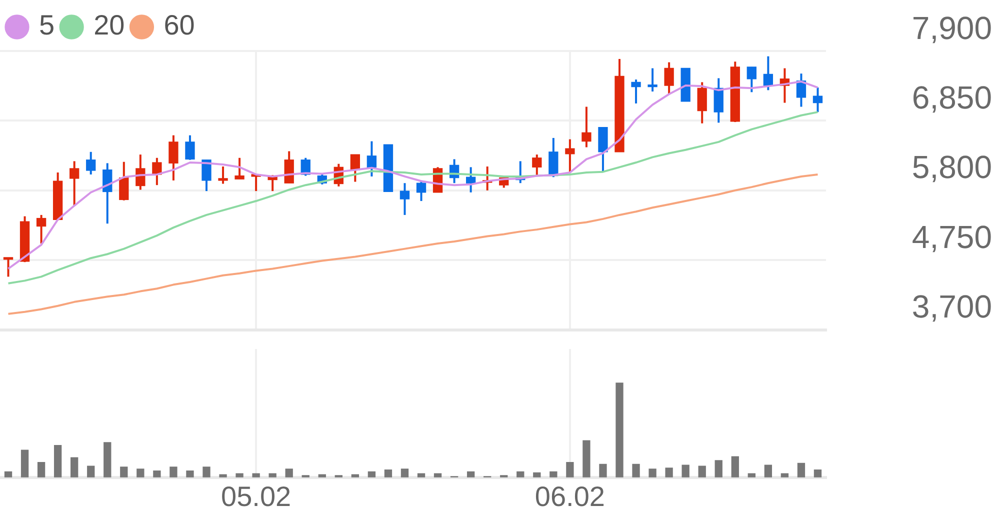  Describe the element at coordinates (569, 496) in the screenshot. I see `x-tick-label: 06.02` at that location.